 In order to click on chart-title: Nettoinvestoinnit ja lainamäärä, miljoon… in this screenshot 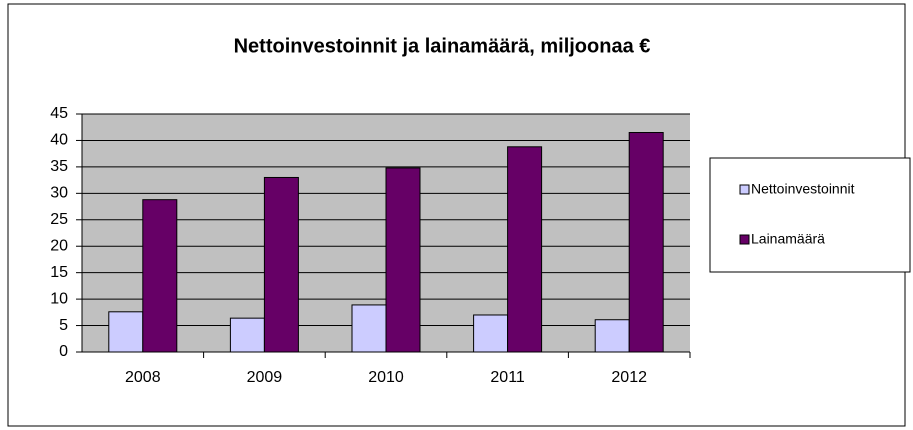, I will do `click(442, 46)`.